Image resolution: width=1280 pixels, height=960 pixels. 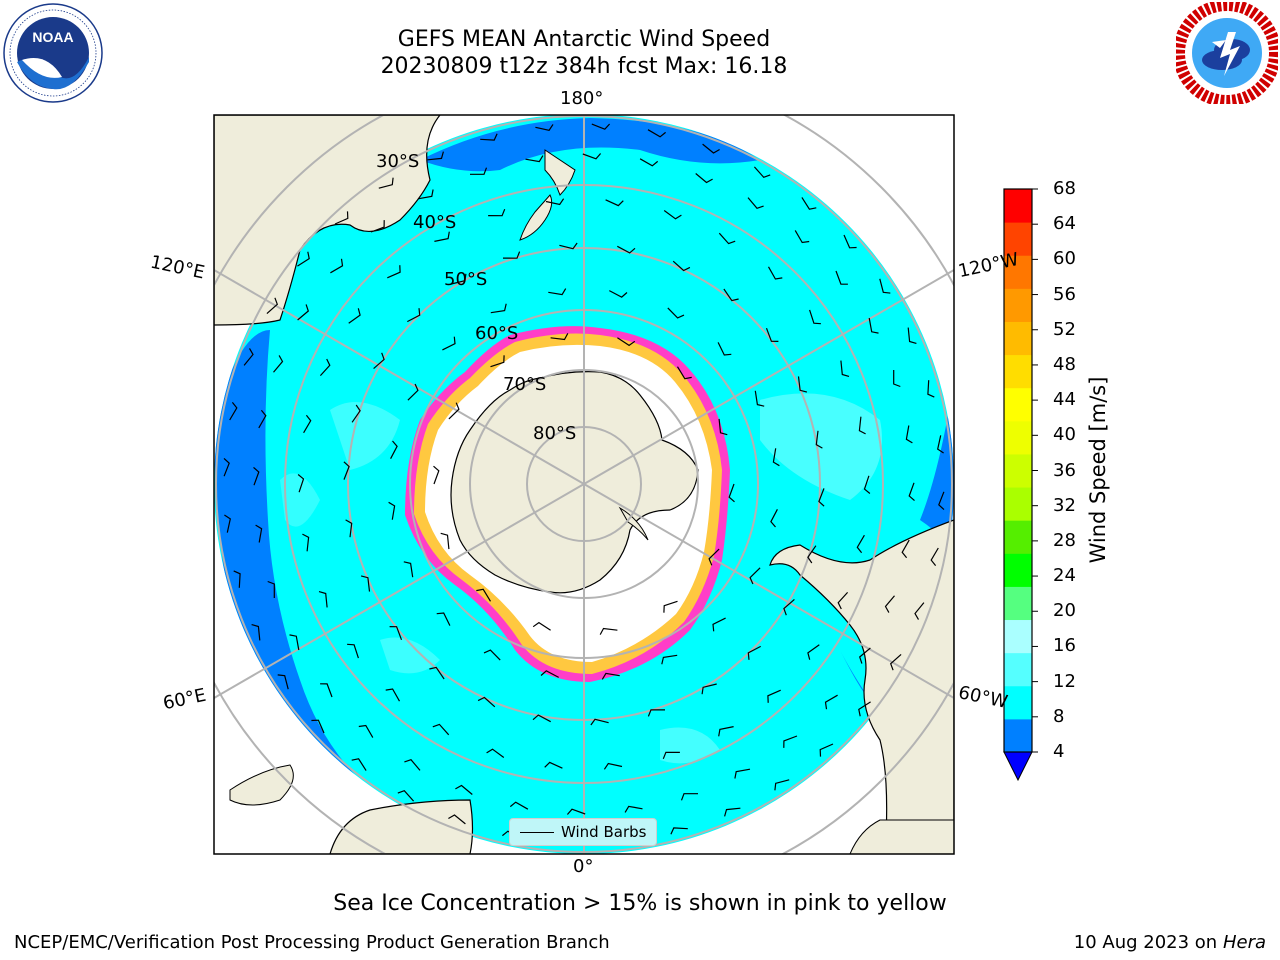 What do you see at coordinates (1064, 188) in the screenshot?
I see `colorbar-tick-label: 68` at bounding box center [1064, 188].